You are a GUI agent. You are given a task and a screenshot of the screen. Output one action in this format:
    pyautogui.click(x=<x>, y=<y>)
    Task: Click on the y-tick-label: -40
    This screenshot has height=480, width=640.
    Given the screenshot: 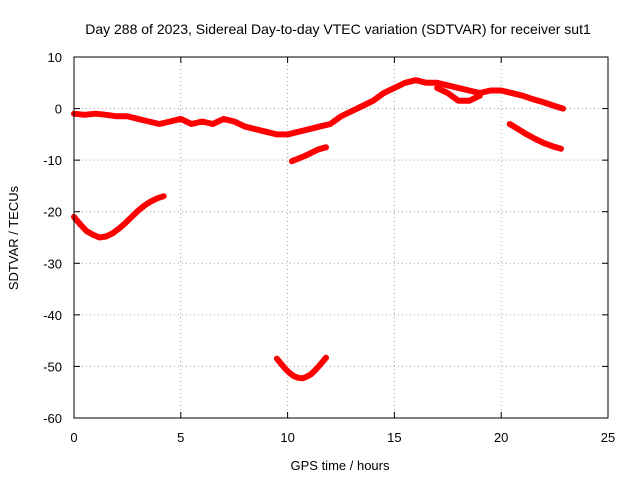 What is the action you would take?
    pyautogui.click(x=52, y=315)
    